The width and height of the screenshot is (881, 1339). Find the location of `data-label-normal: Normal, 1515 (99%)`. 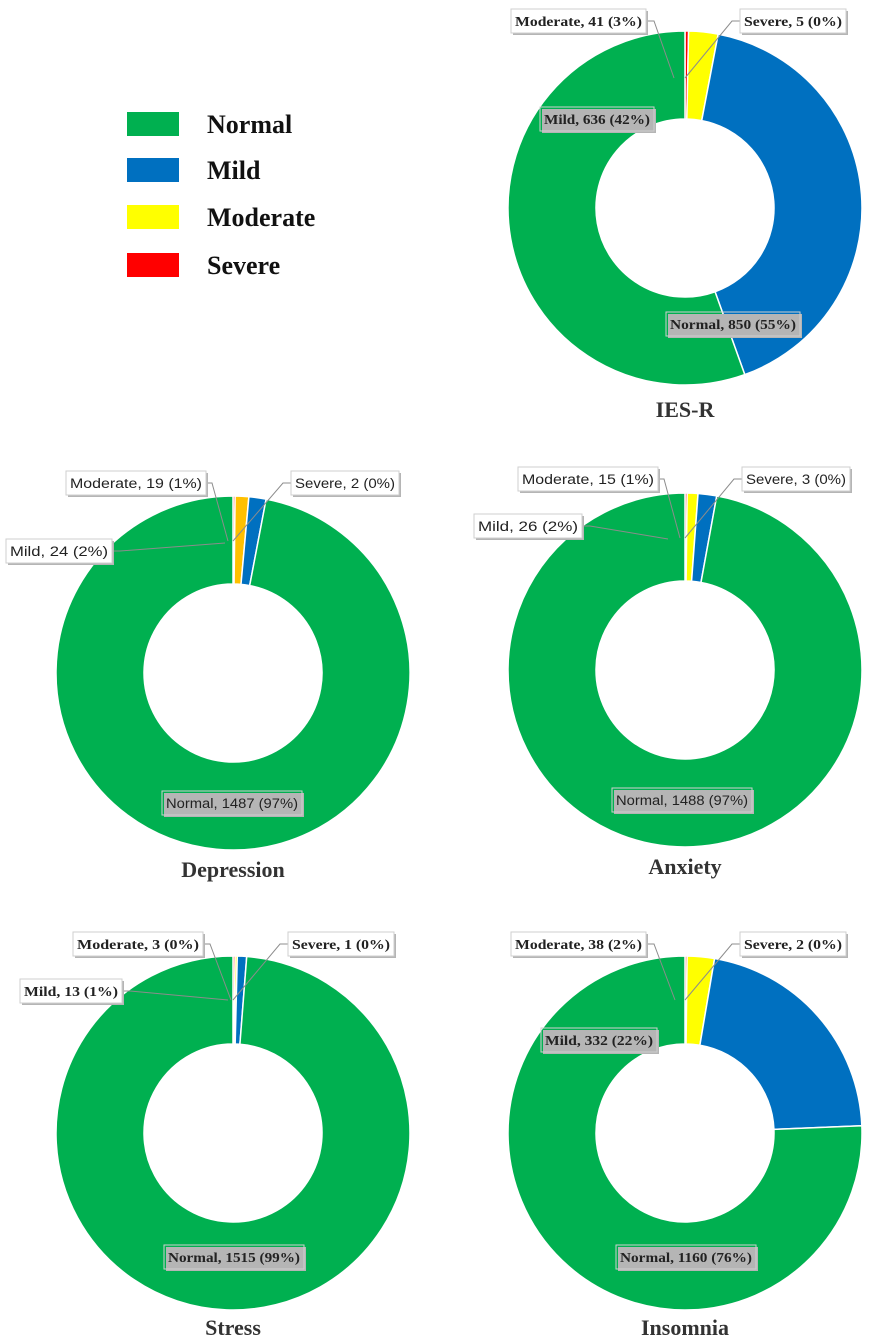

data-label-normal: Normal, 1515 (99%) is located at coordinates (234, 1257).